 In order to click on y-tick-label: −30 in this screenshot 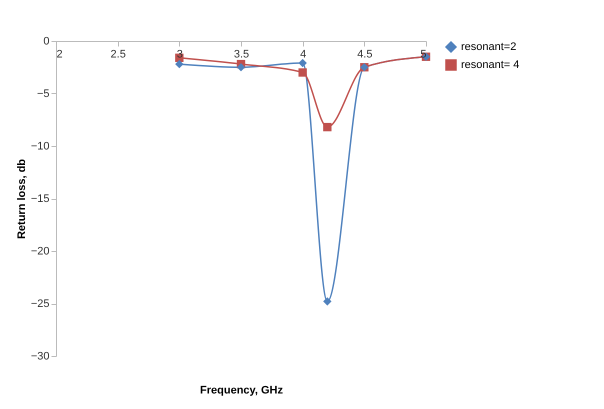, I will do `click(40, 356)`.